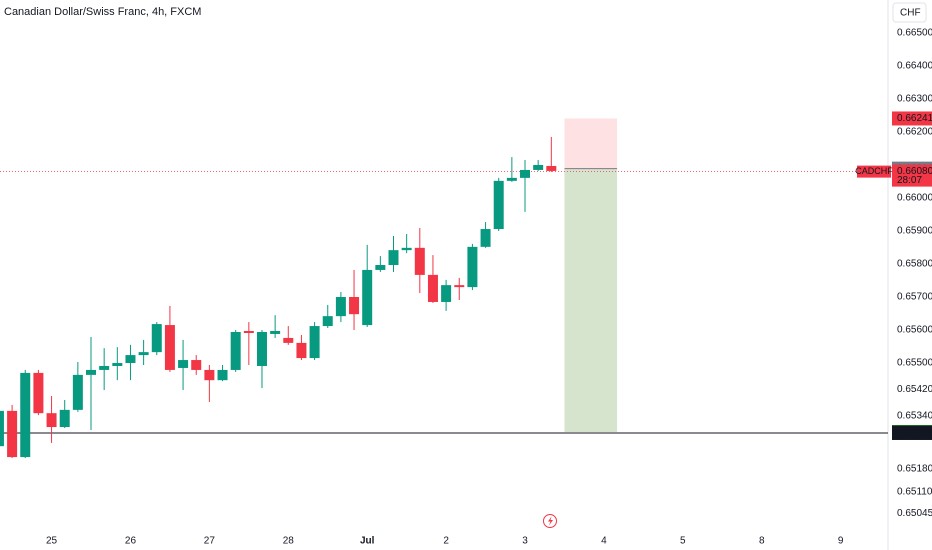  I want to click on y-tick-label: 0.66200, so click(914, 132).